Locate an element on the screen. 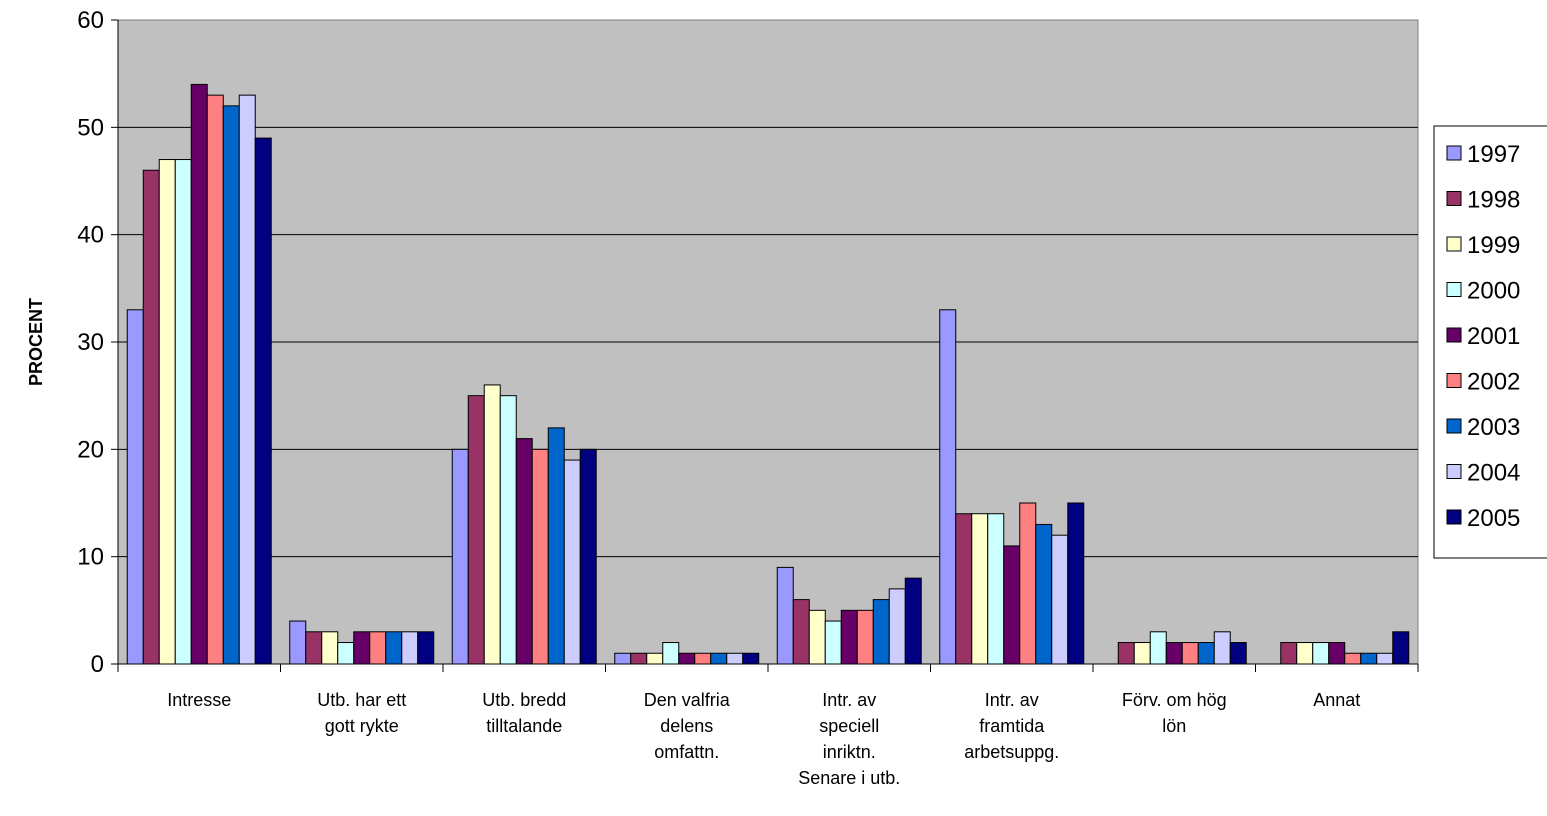 Image resolution: width=1547 pixels, height=816 pixels. x-tick-label-line: Utb. har ett is located at coordinates (361, 700).